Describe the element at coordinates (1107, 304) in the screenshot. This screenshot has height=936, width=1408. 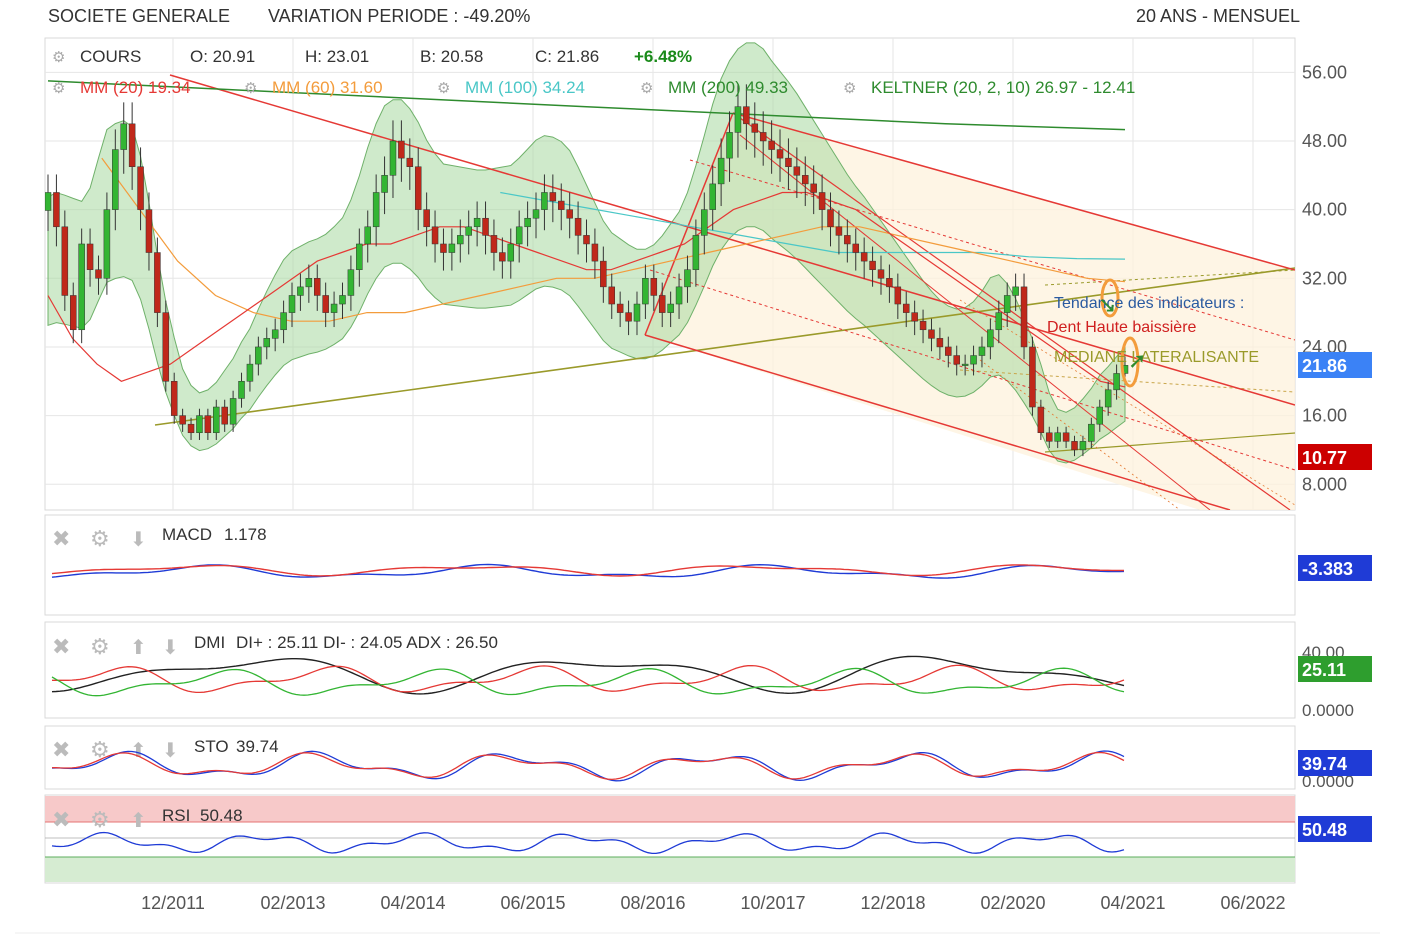
I see `trend-down-arrow-icon: ↘` at that location.